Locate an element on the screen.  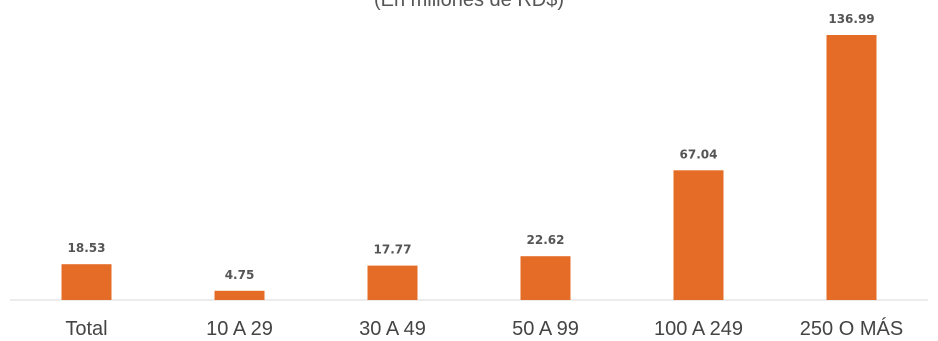
value-label-4: 67.04 is located at coordinates (699, 154).